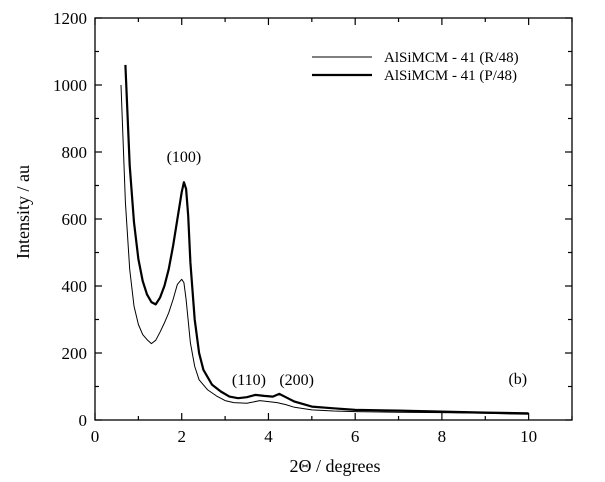 The width and height of the screenshot is (605, 482). What do you see at coordinates (23, 212) in the screenshot?
I see `y-axis-label: Intensity / au` at bounding box center [23, 212].